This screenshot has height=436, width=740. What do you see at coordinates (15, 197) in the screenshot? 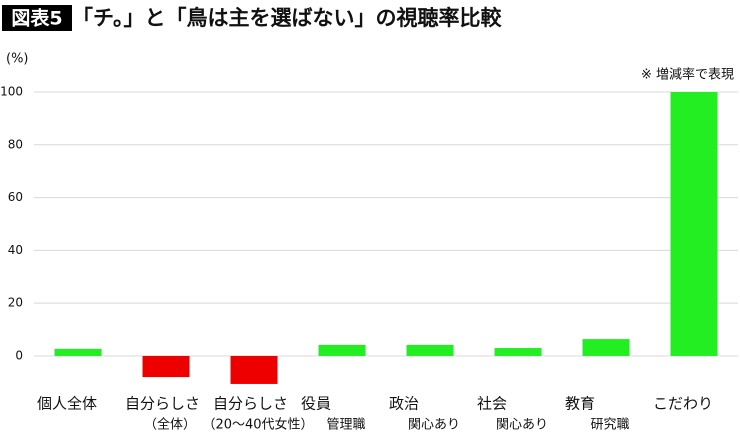
I see `y-tick-label: 60` at bounding box center [15, 197].